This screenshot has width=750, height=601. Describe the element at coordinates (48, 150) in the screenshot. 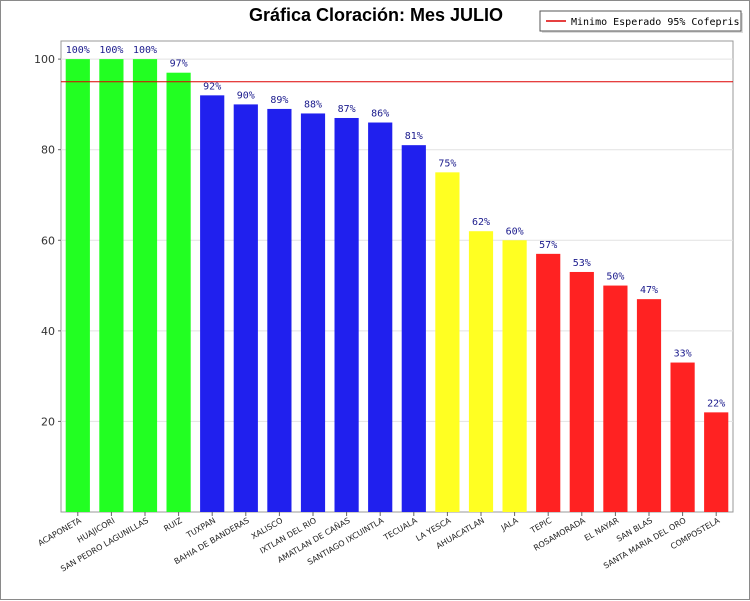

I see `y-tick-label: 80` at that location.